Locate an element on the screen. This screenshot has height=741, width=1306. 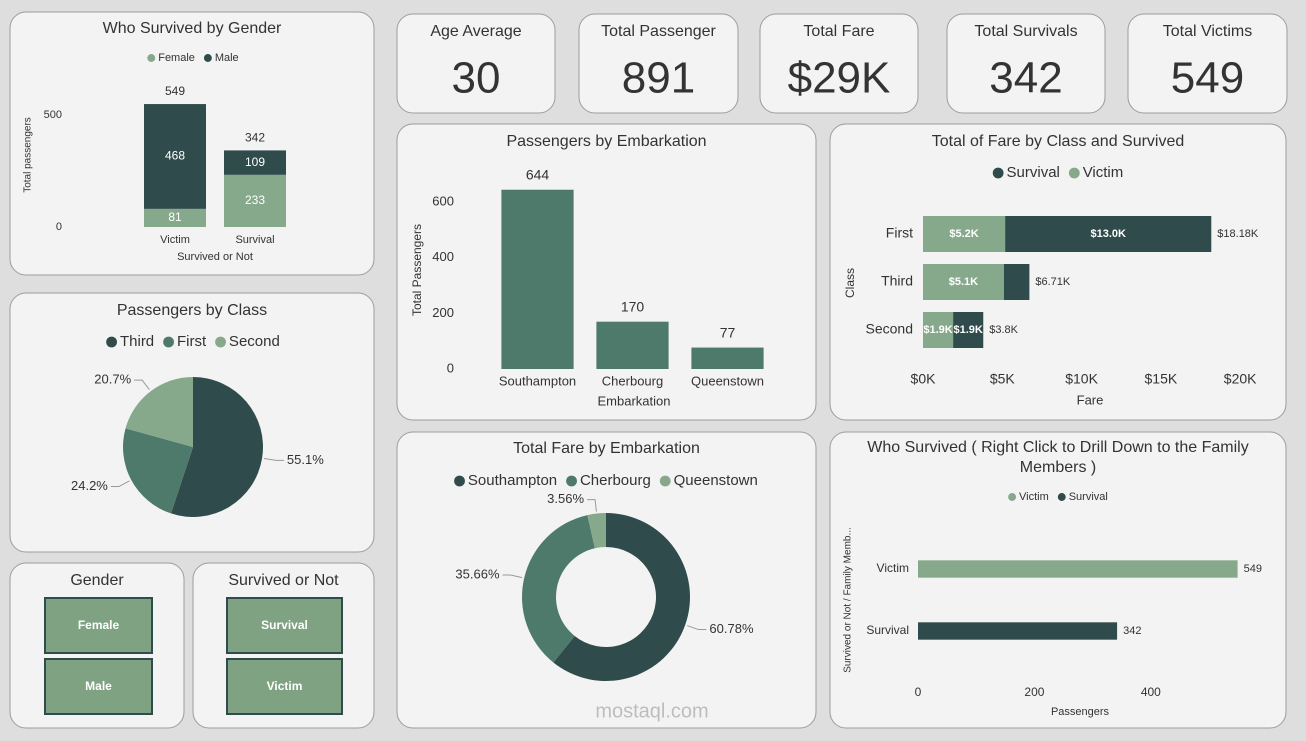
slicer-title: Survived or Not is located at coordinates (283, 580).